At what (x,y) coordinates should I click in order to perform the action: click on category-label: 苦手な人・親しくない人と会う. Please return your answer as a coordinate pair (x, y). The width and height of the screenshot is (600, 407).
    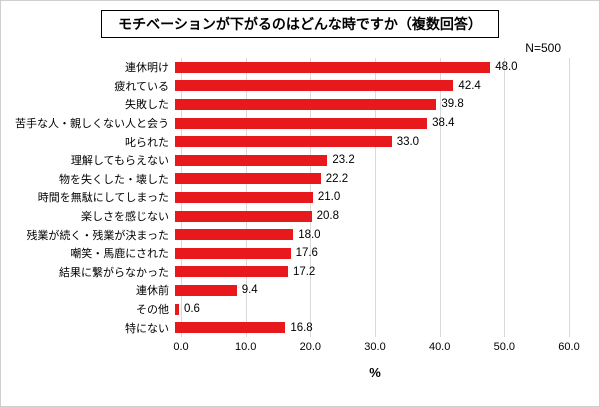
    Looking at the image, I should click on (92, 124).